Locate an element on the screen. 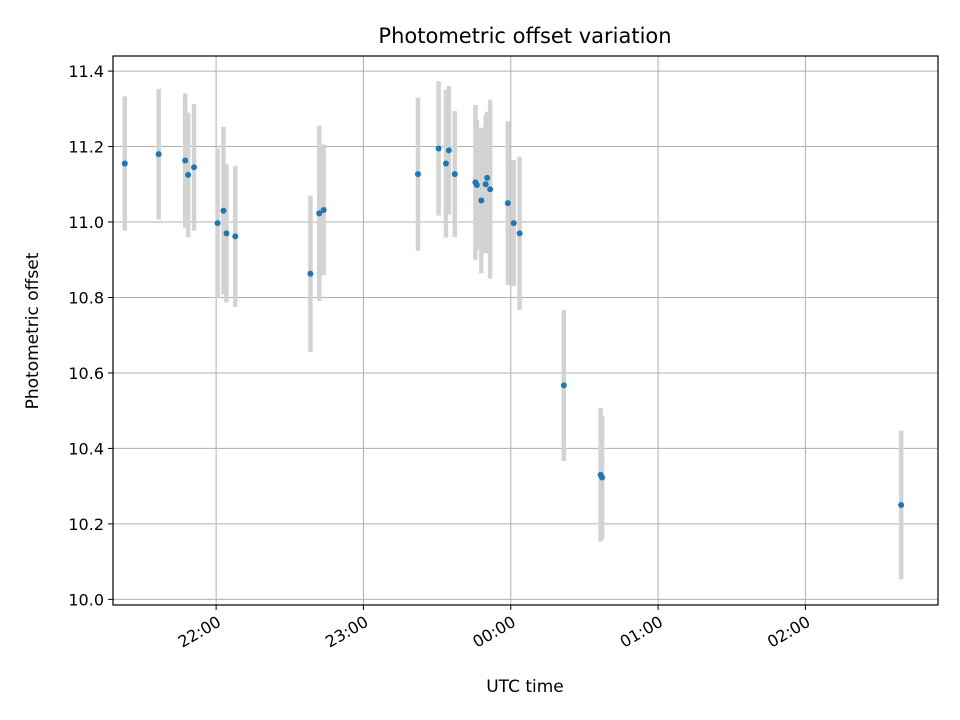 Image resolution: width=960 pixels, height=720 pixels. y-tick-label: 11.2 is located at coordinates (86, 147).